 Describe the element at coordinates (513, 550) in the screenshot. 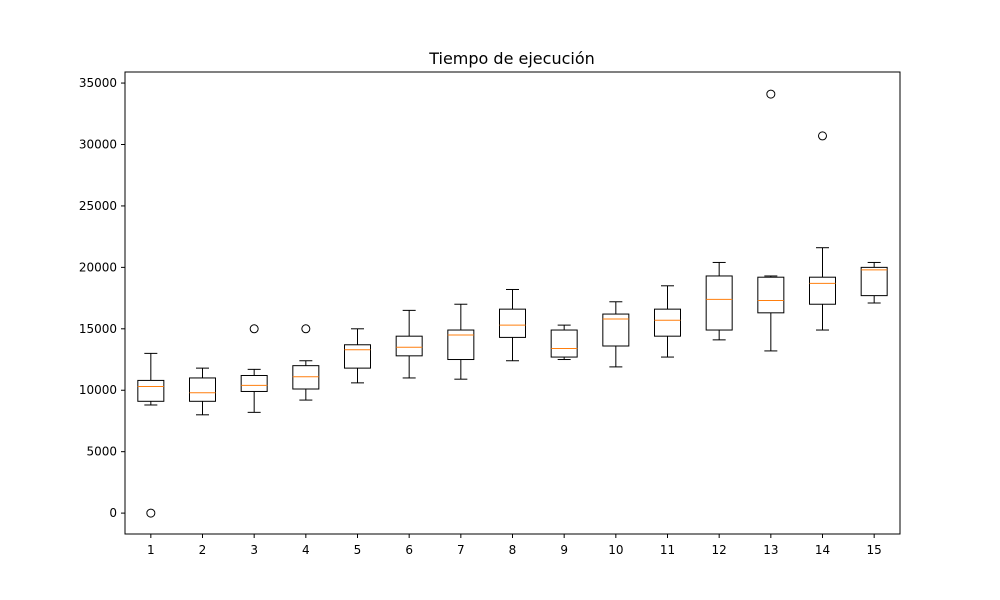

I see `x-tick-label: 8` at that location.